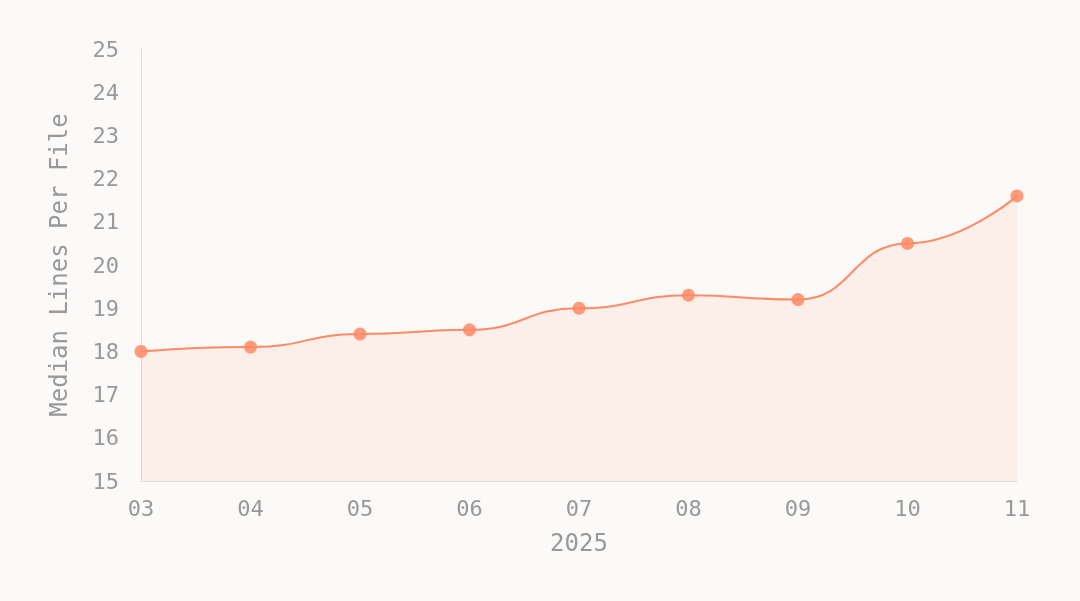  Describe the element at coordinates (579, 543) in the screenshot. I see `x-axis-title: 2025` at that location.